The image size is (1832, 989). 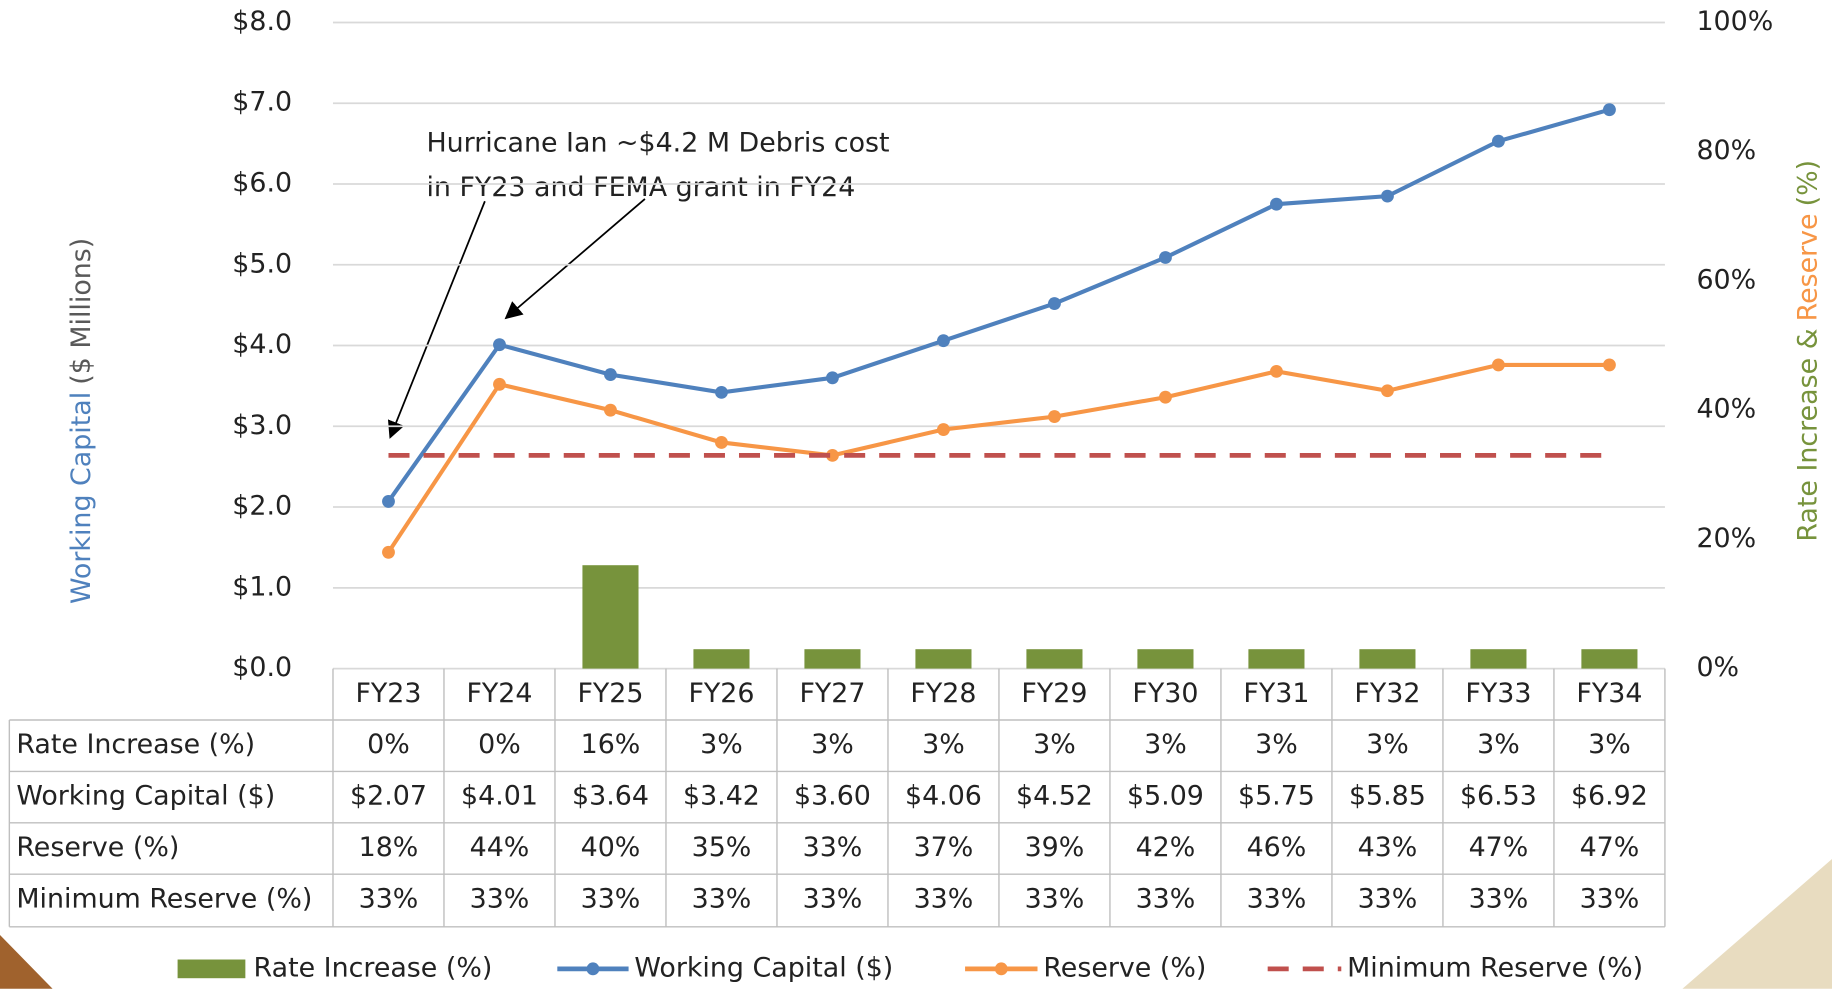 What do you see at coordinates (1726, 538) in the screenshot?
I see `y2-tick-label: 20%` at bounding box center [1726, 538].